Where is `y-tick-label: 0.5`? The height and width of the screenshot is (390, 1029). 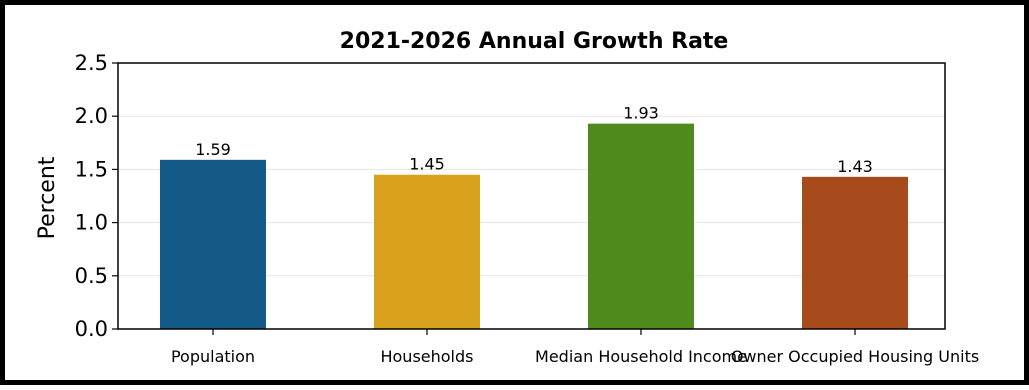
y-tick-label: 0.5 is located at coordinates (91, 276).